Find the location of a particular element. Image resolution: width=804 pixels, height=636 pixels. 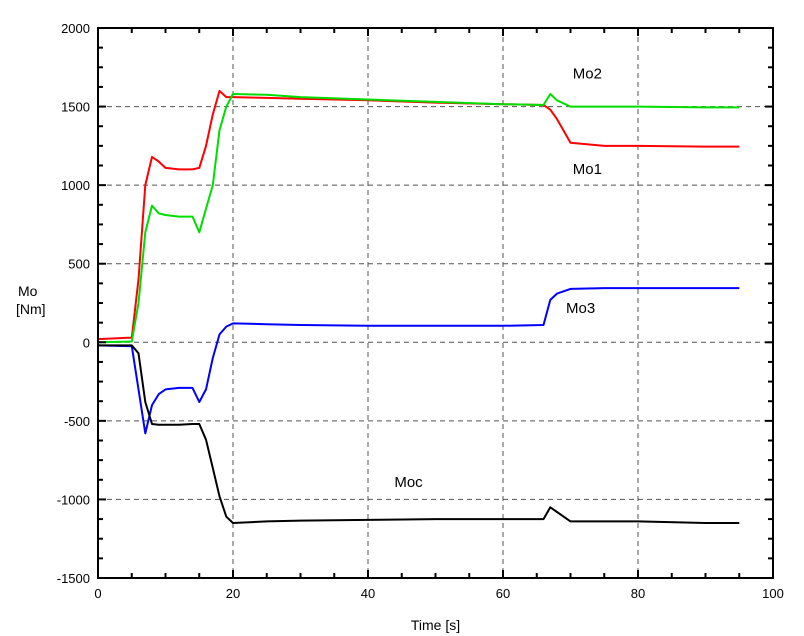

x-tick-label: 0 is located at coordinates (97, 593).